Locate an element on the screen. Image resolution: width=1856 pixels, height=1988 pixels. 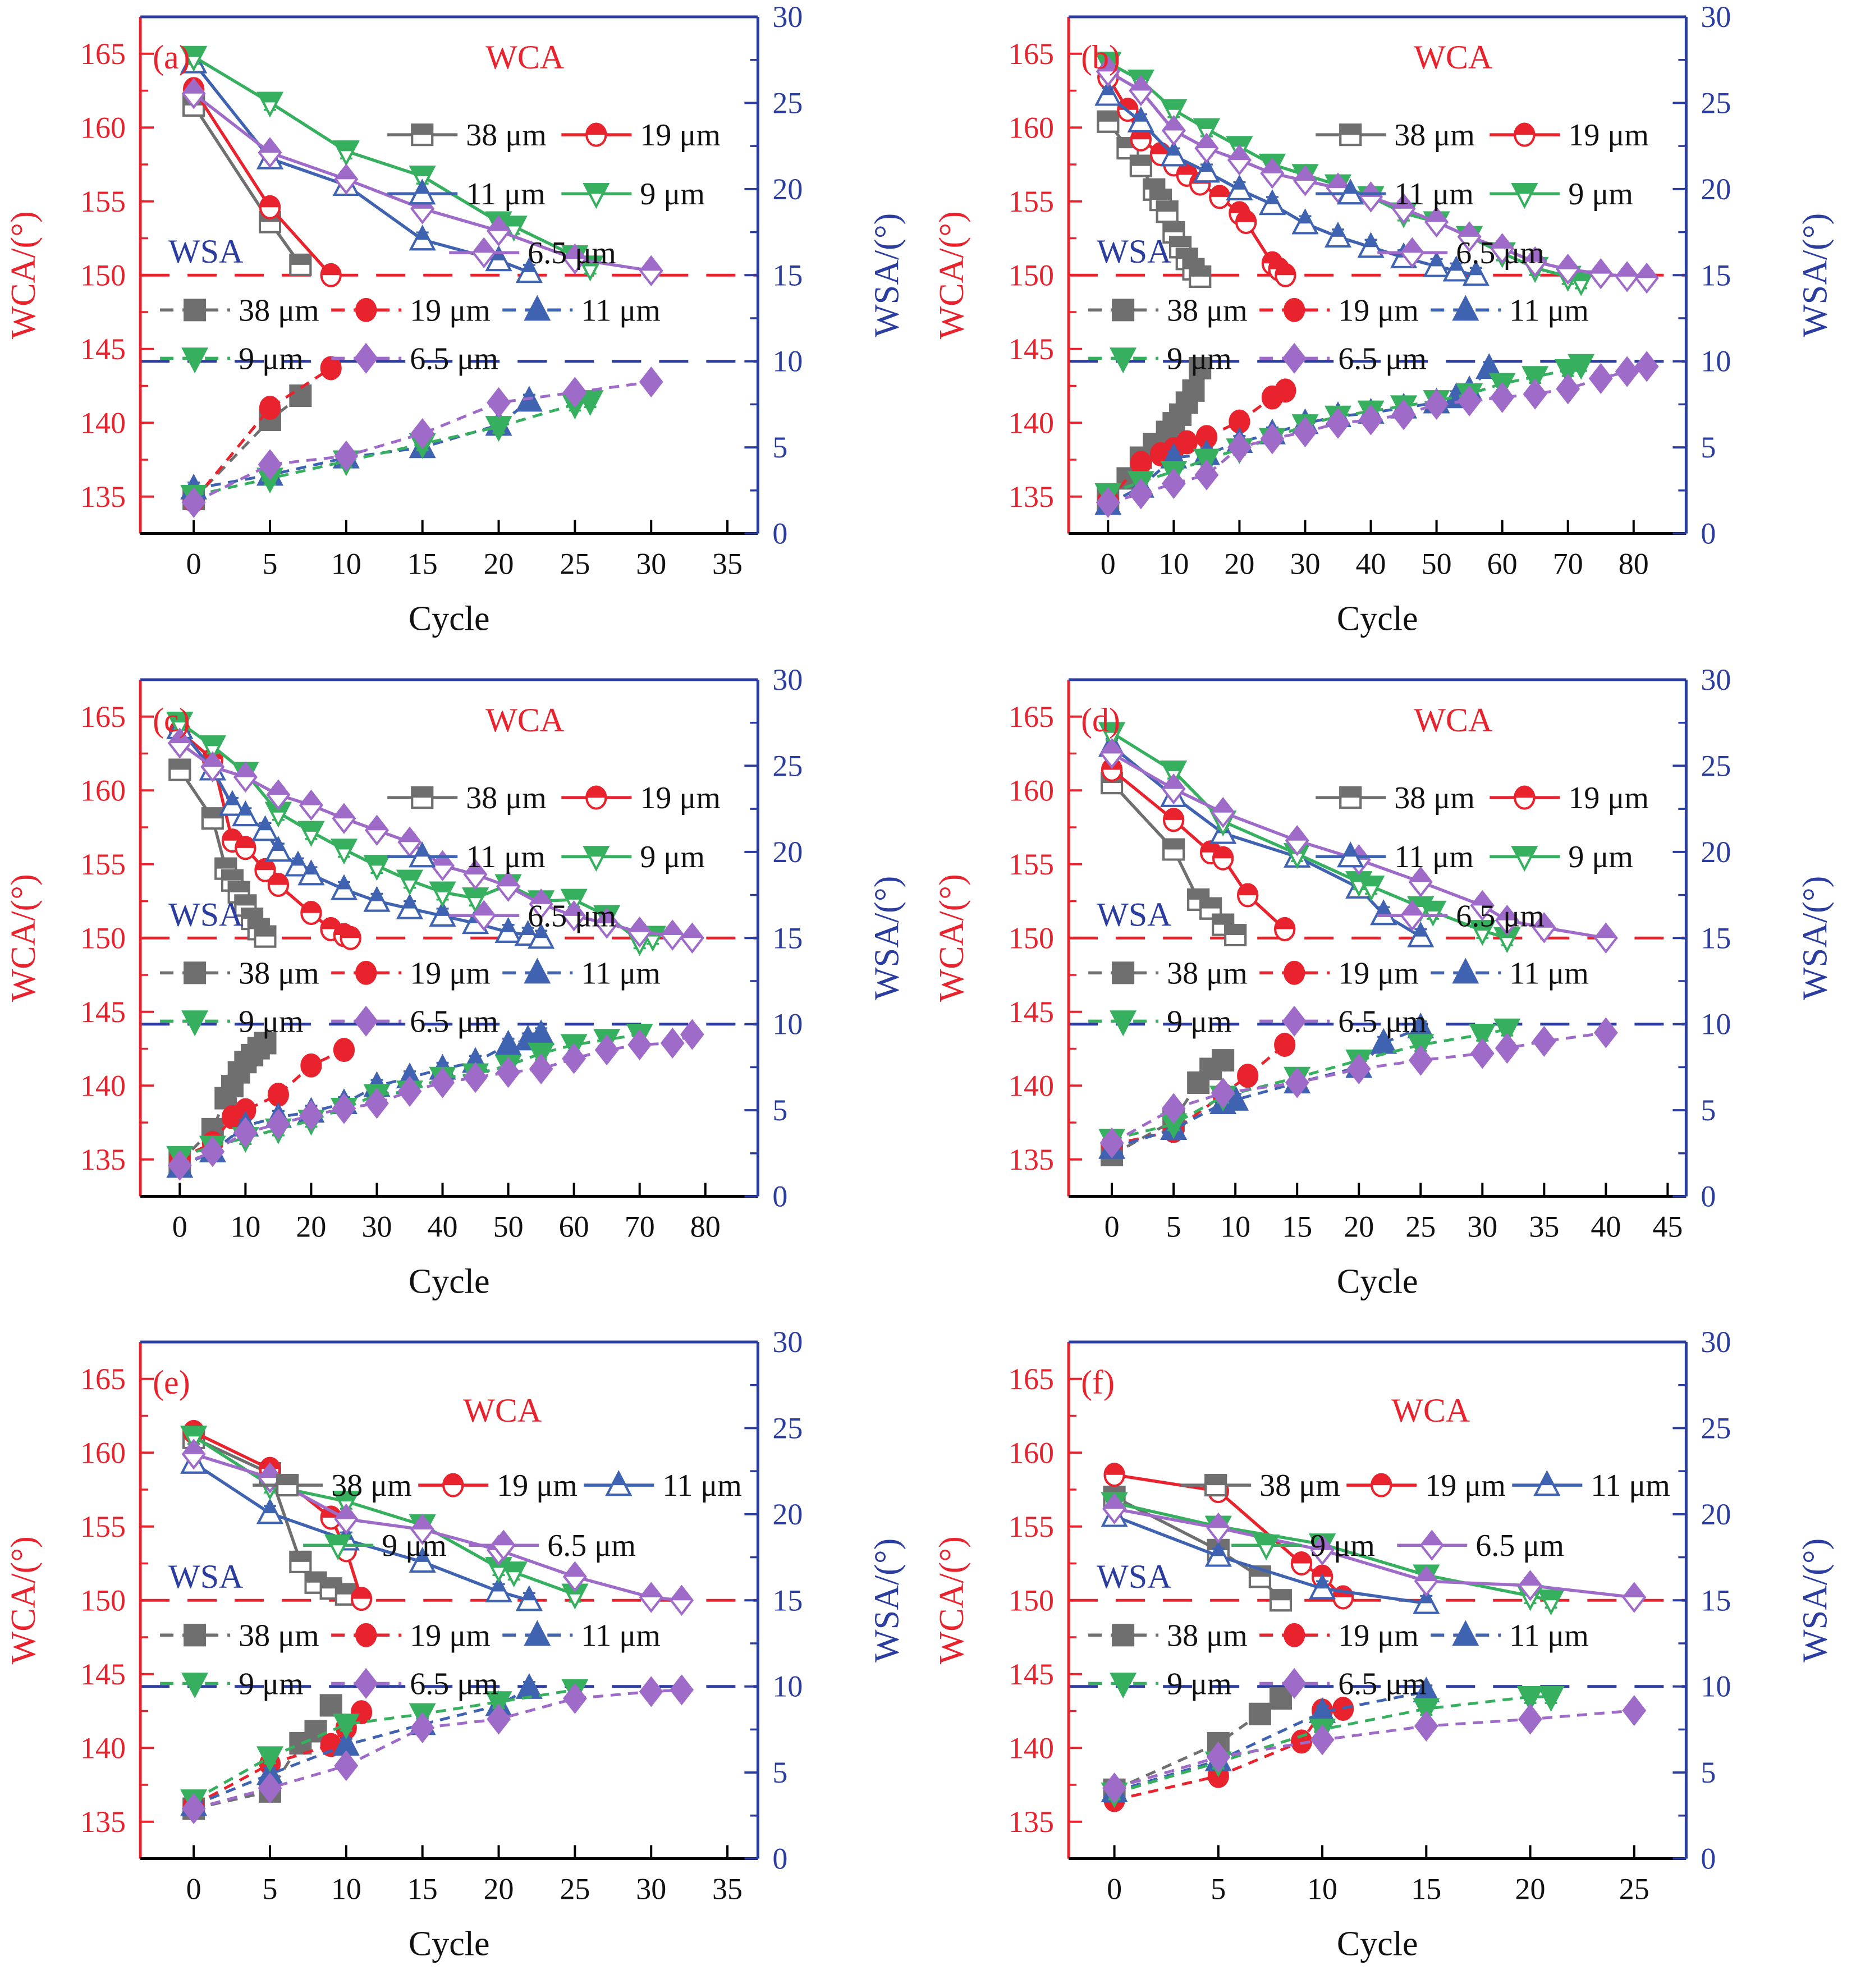
svg-text: WCA/(°) is located at coordinates (952, 275).